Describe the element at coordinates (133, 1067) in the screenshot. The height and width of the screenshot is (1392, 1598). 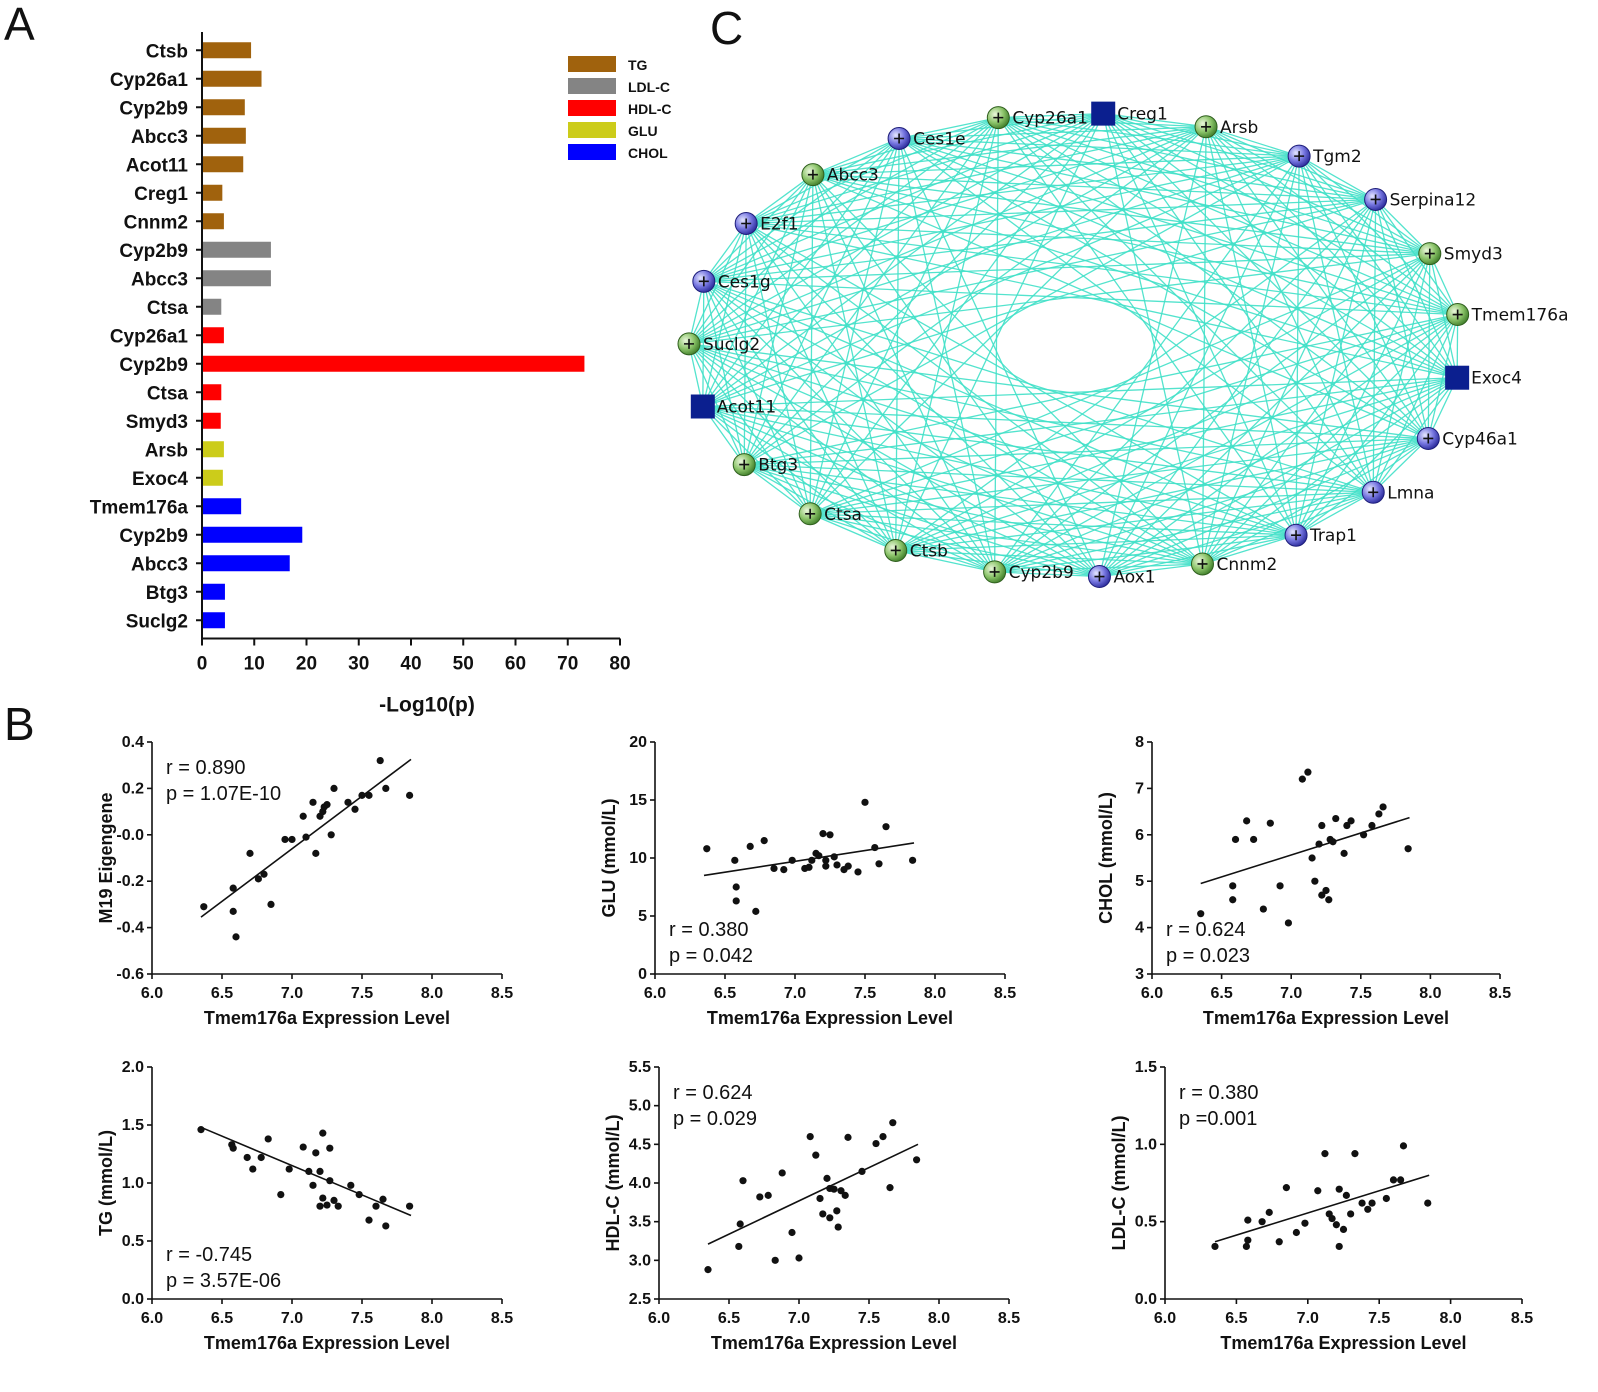
I see `y-tick-label: 2.0` at that location.